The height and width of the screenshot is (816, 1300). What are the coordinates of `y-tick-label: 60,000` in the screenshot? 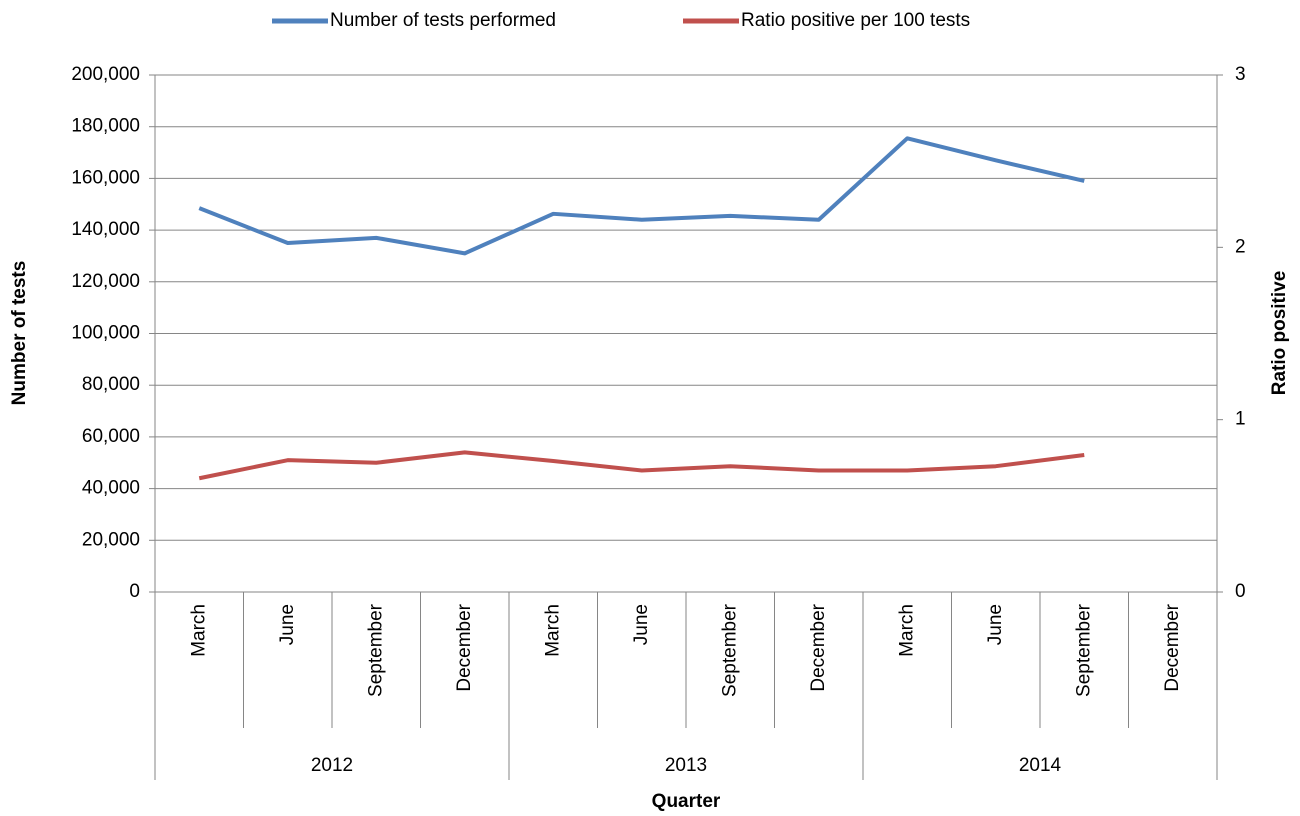 It's located at (111, 436).